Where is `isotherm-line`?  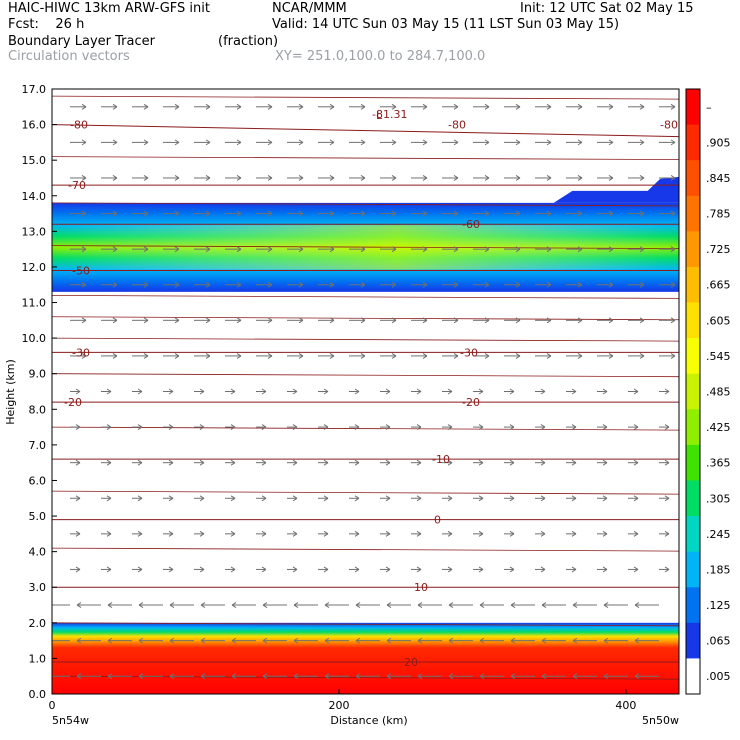
isotherm-line is located at coordinates (365, 131).